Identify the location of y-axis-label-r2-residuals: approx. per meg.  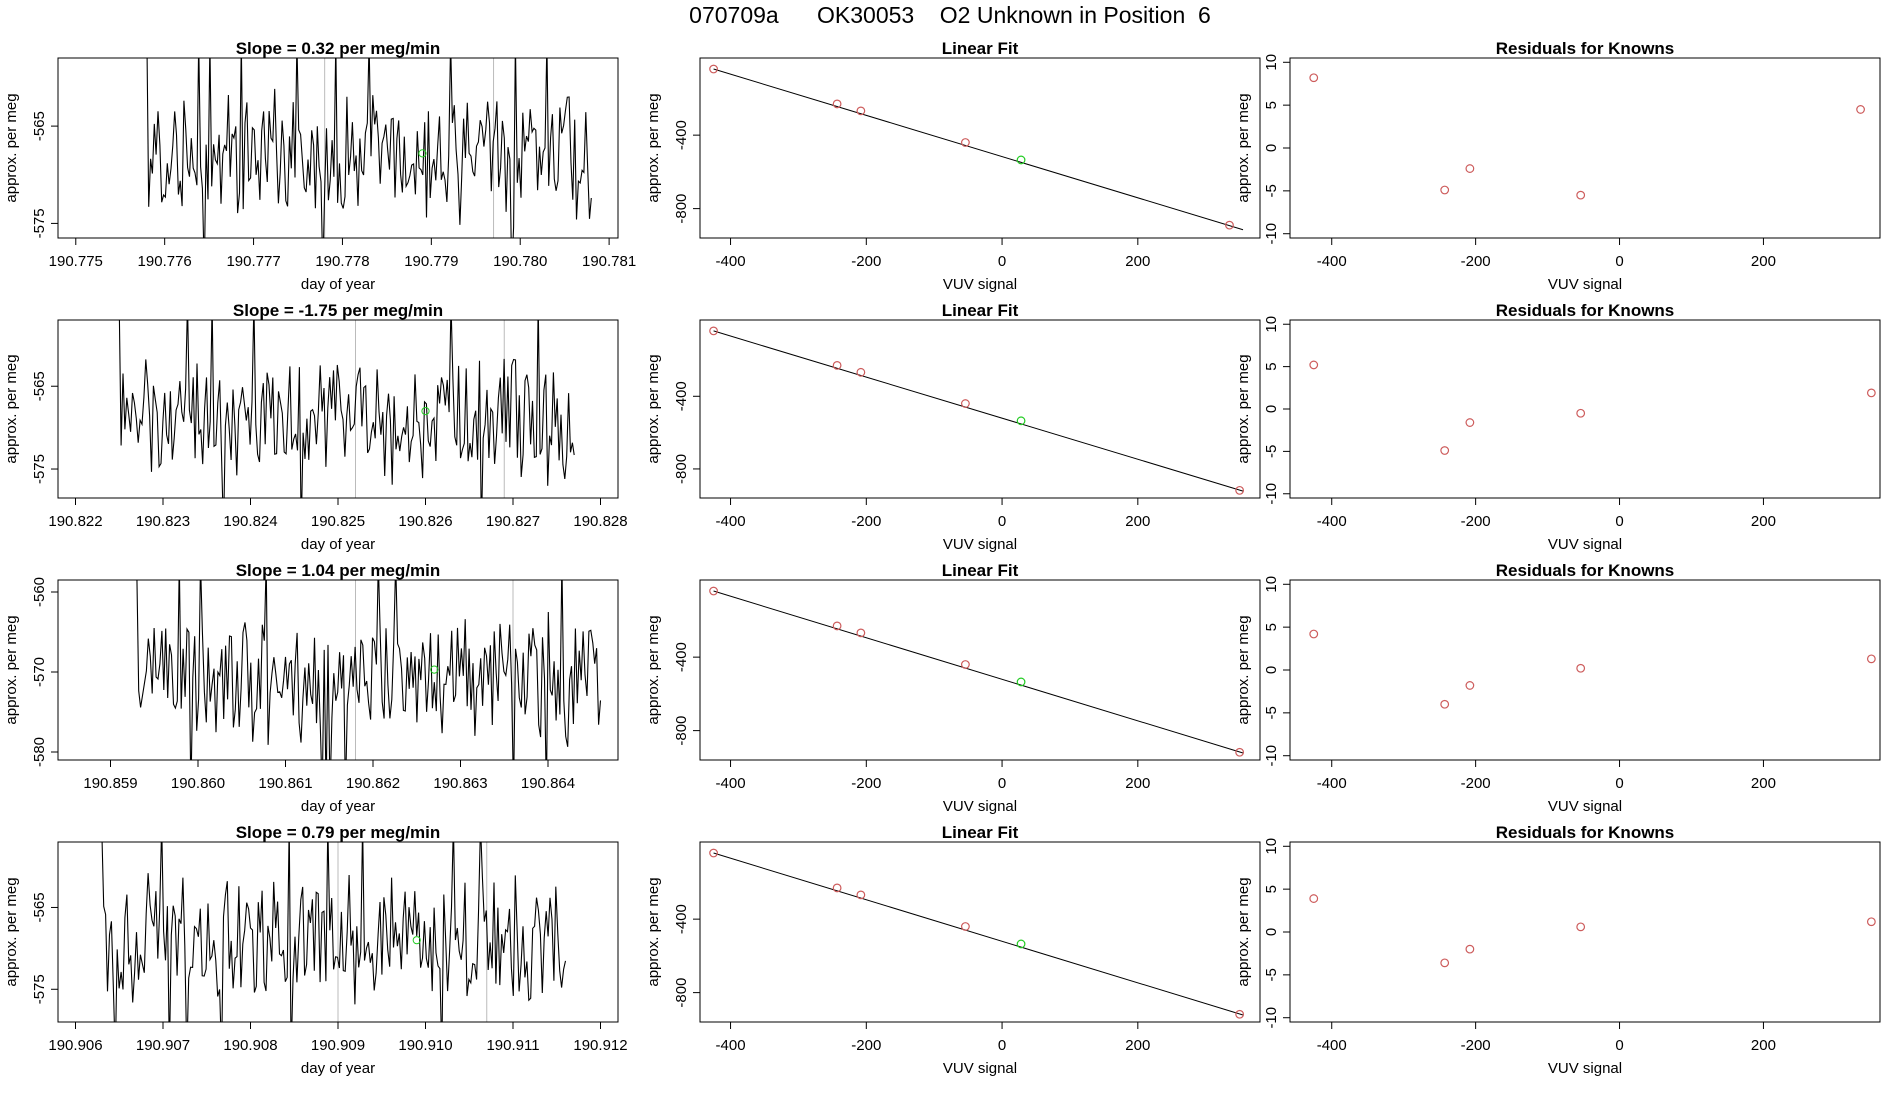
(1243, 408).